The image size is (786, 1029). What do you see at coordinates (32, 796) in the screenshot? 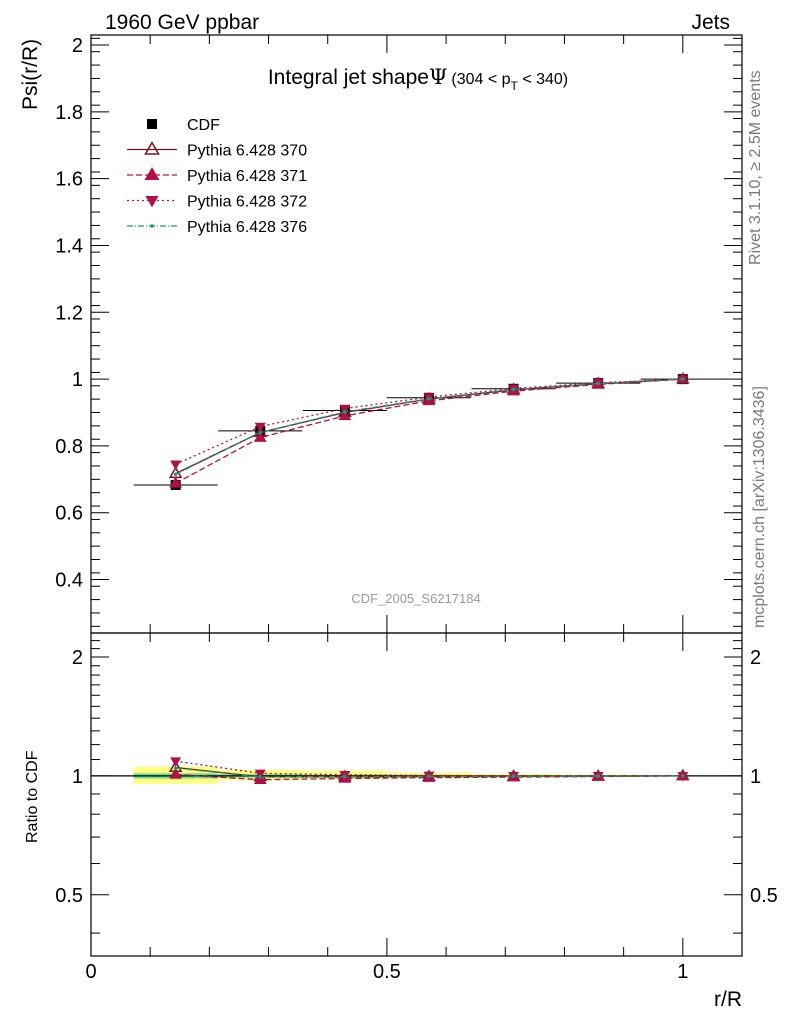
I see `ratio-ylabel: Ratio to CDF` at bounding box center [32, 796].